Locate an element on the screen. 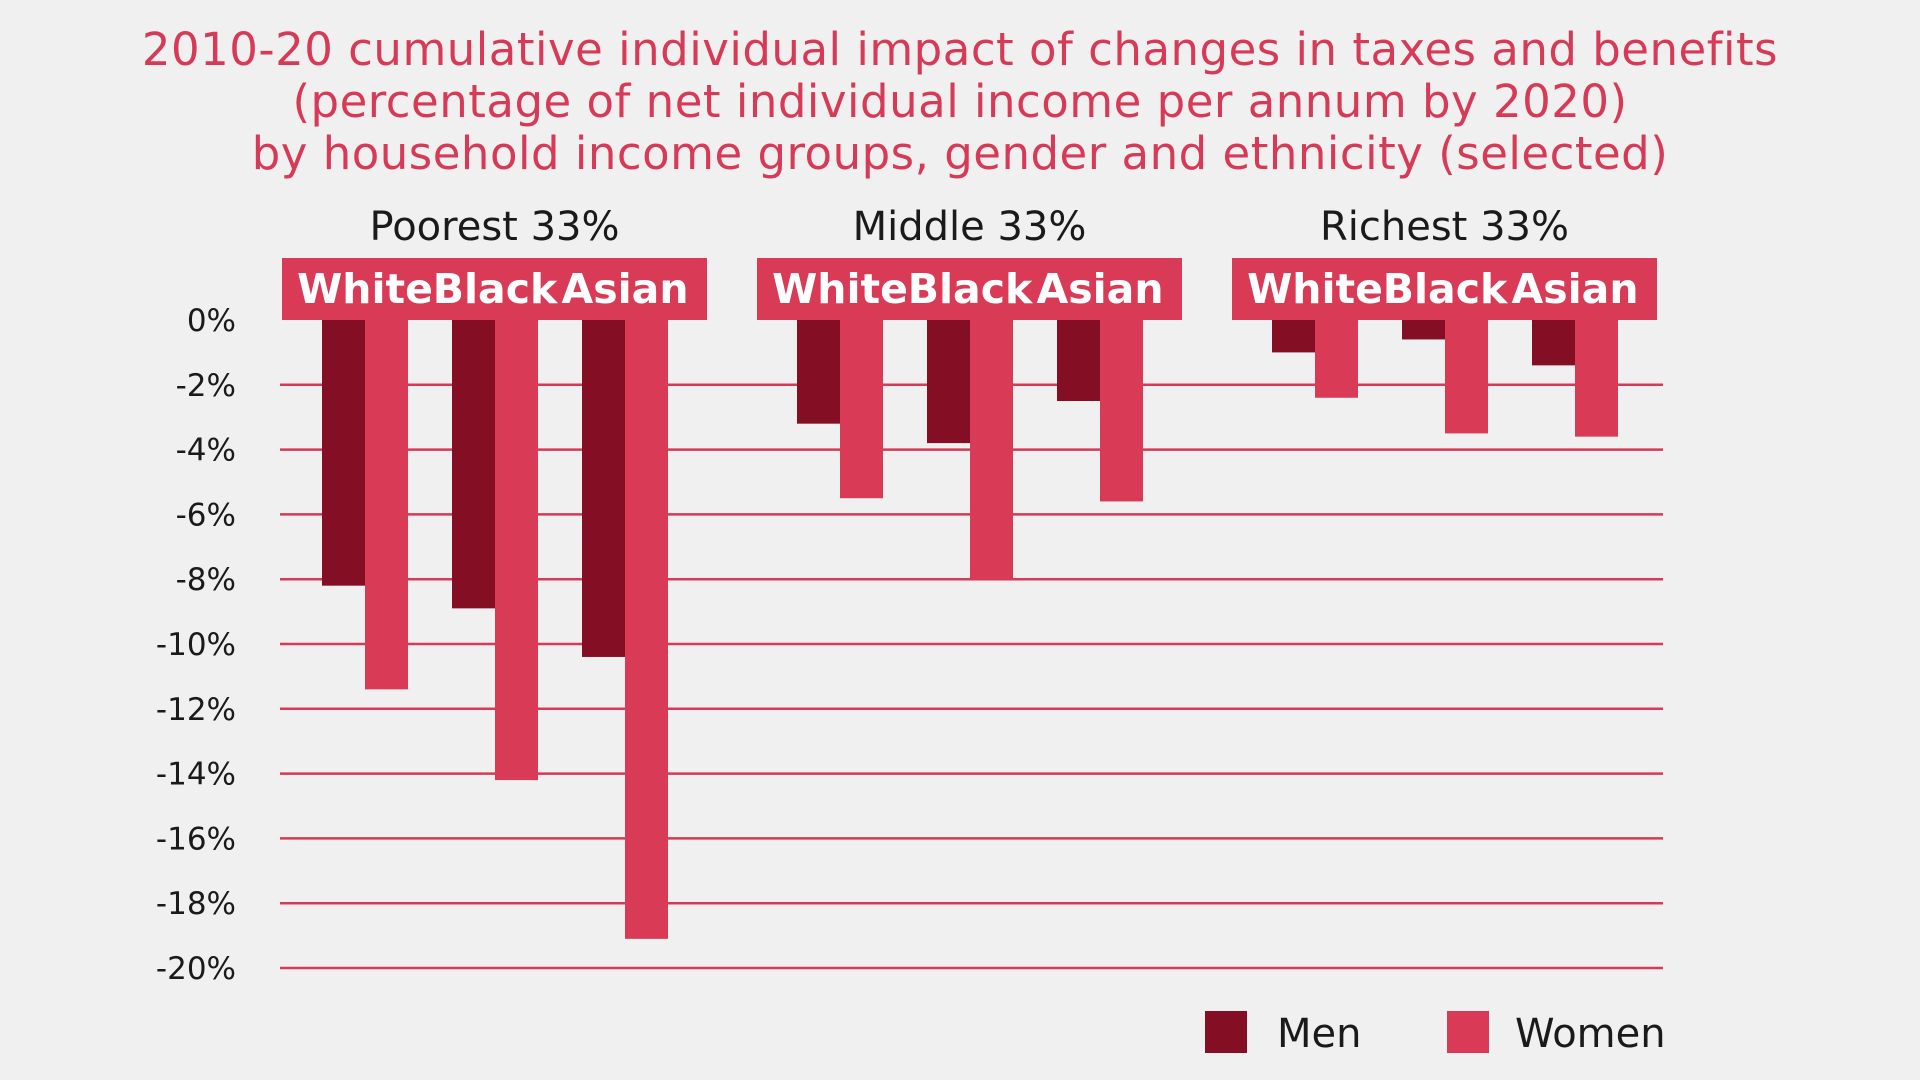  y-axis: 0% -2% -4% -6% -8% -10% -12% -14% -16% -18% -20% is located at coordinates (196, 645).